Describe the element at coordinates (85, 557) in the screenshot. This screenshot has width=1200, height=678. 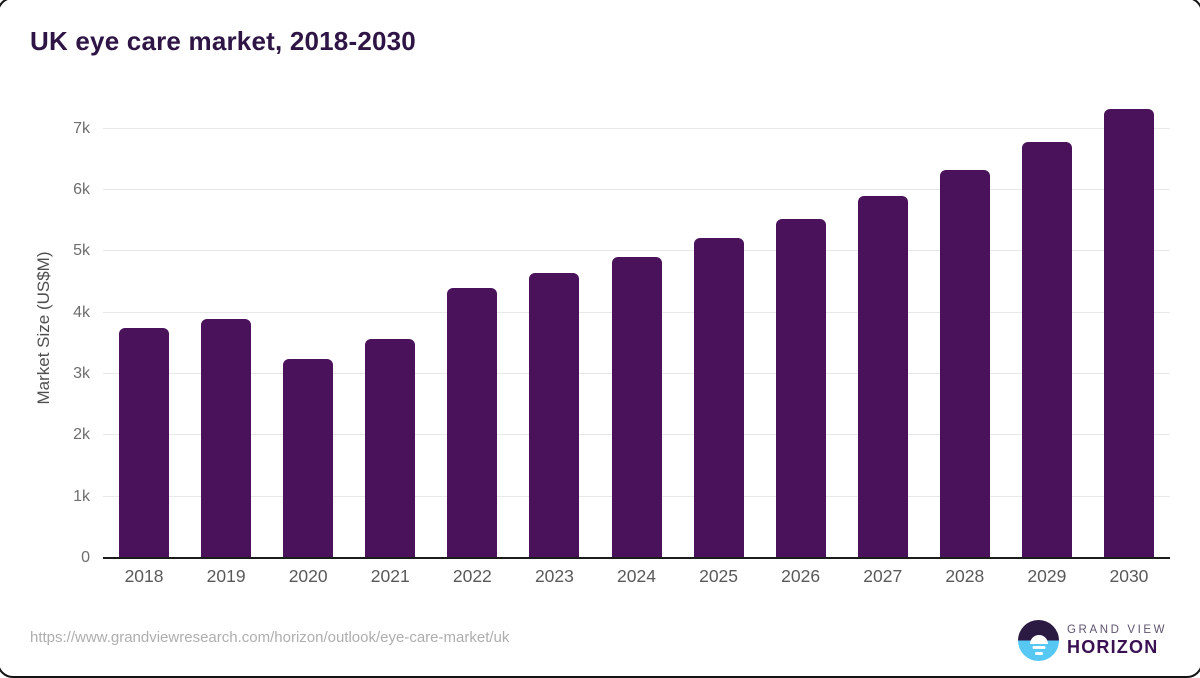
I see `y-tick-label-0: 0` at that location.